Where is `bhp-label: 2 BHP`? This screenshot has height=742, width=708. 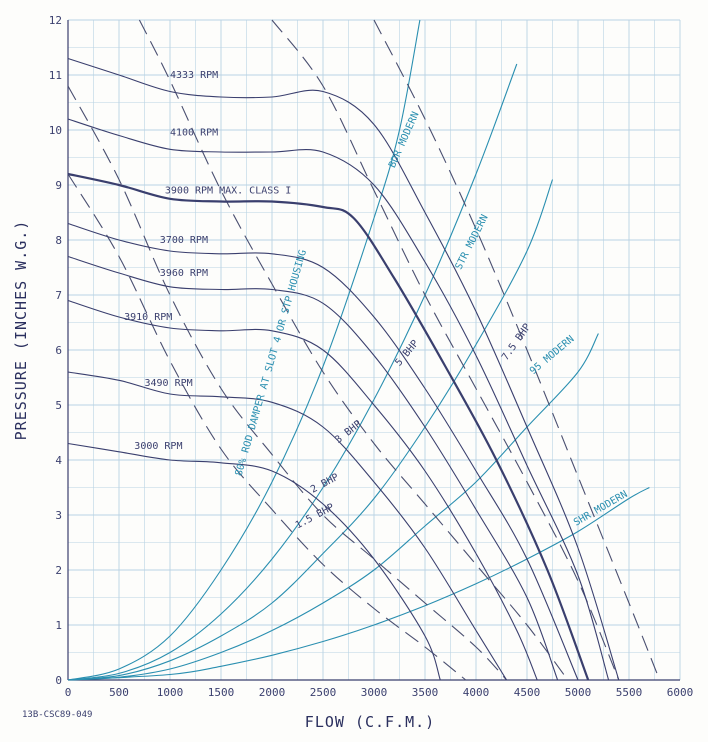 bhp-label: 2 BHP is located at coordinates (325, 484).